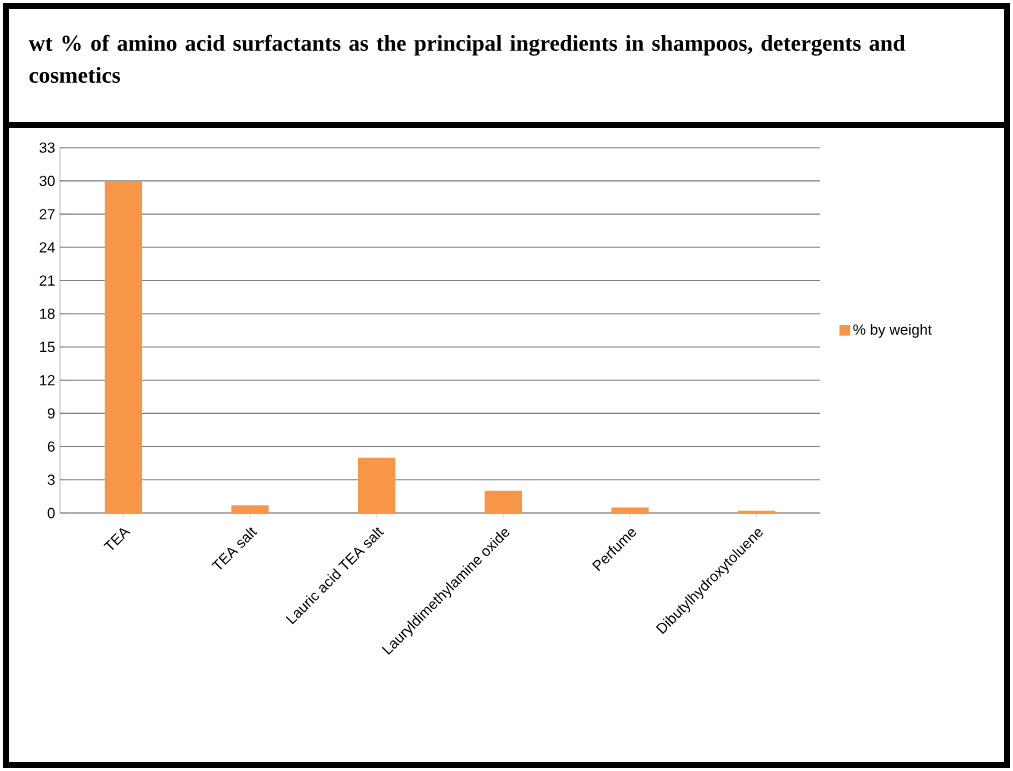 Image resolution: width=1013 pixels, height=771 pixels. I want to click on y-tick-label: 18, so click(47, 313).